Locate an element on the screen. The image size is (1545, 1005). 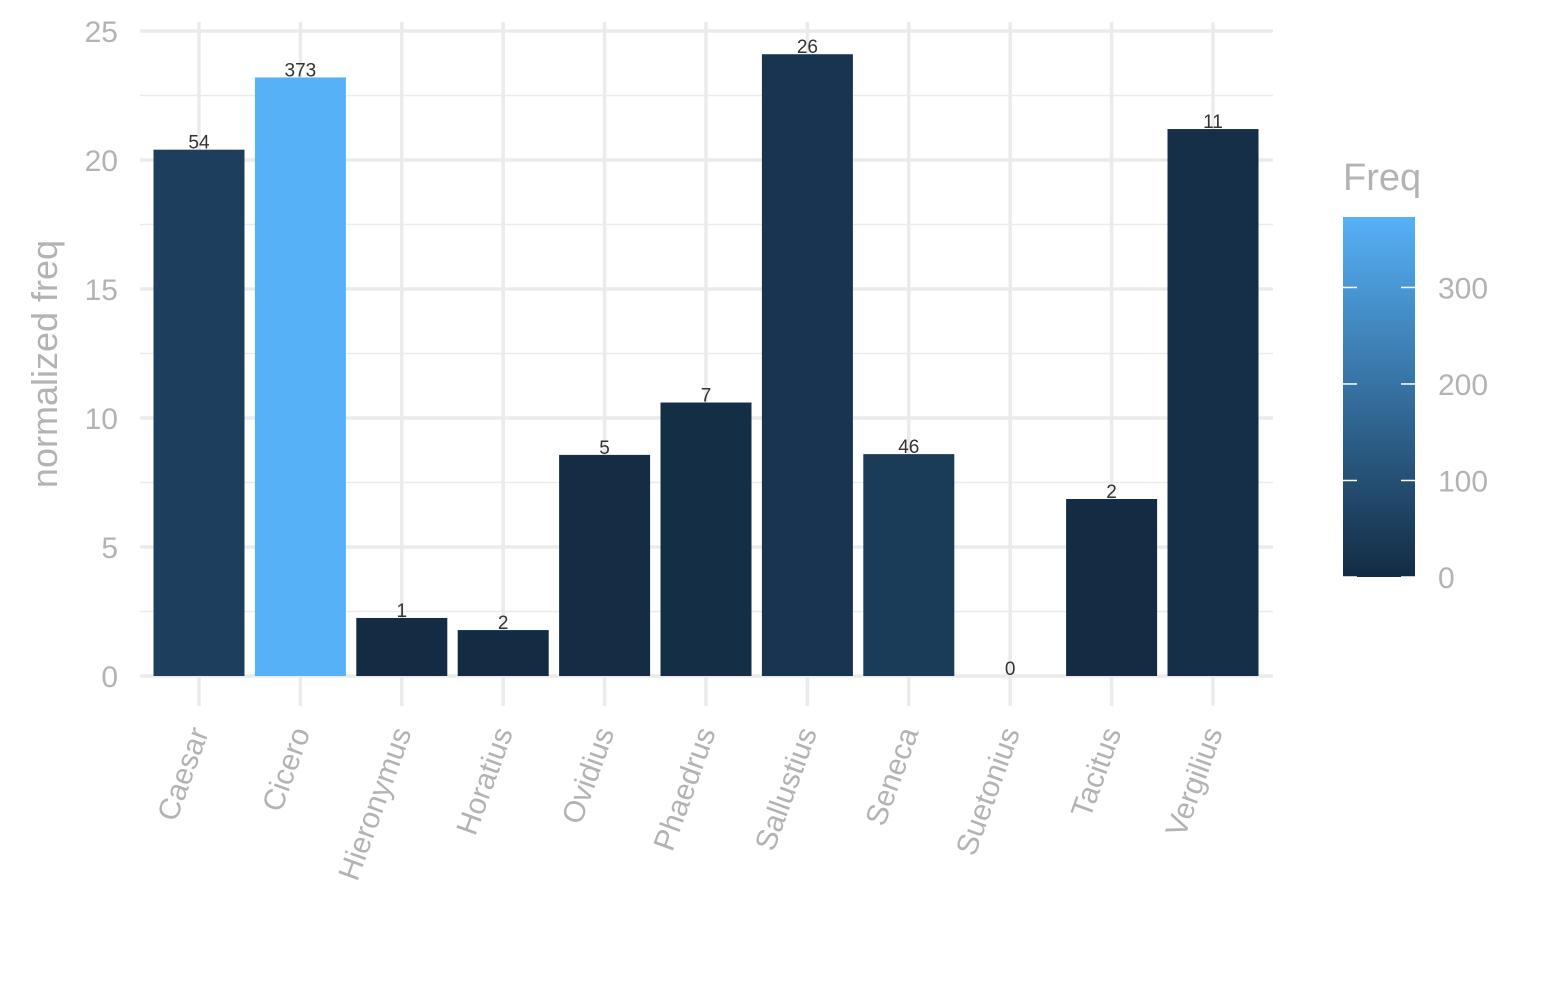
bar-ovidius is located at coordinates (605, 565).